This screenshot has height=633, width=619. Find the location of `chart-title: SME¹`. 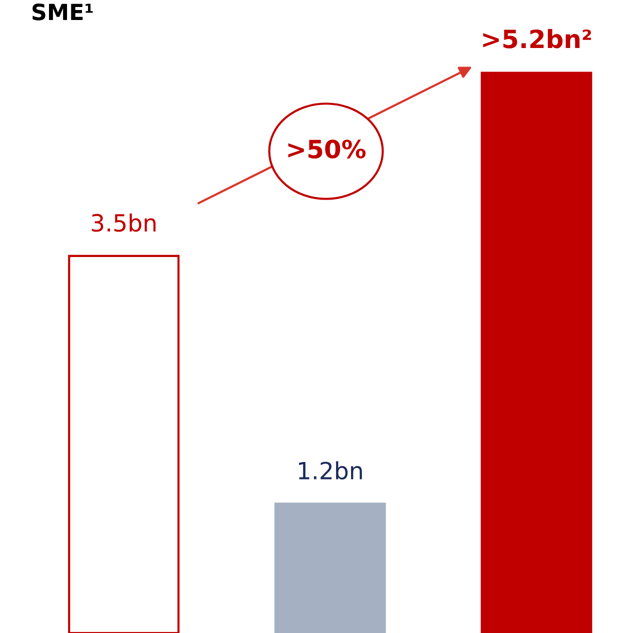

chart-title: SME¹ is located at coordinates (62, 12).